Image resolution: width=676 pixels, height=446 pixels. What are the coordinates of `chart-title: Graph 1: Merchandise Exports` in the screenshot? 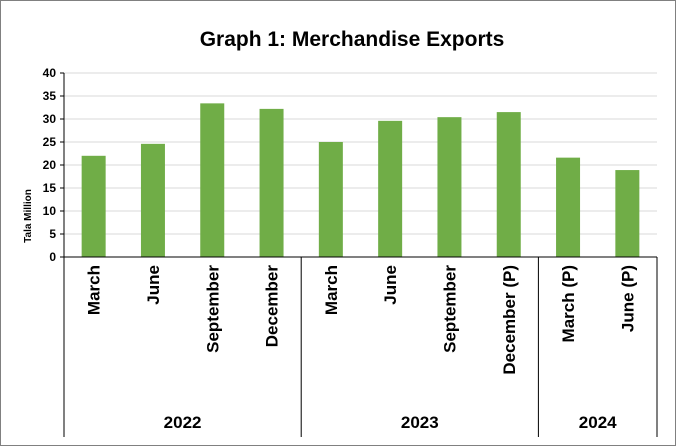 It's located at (352, 39).